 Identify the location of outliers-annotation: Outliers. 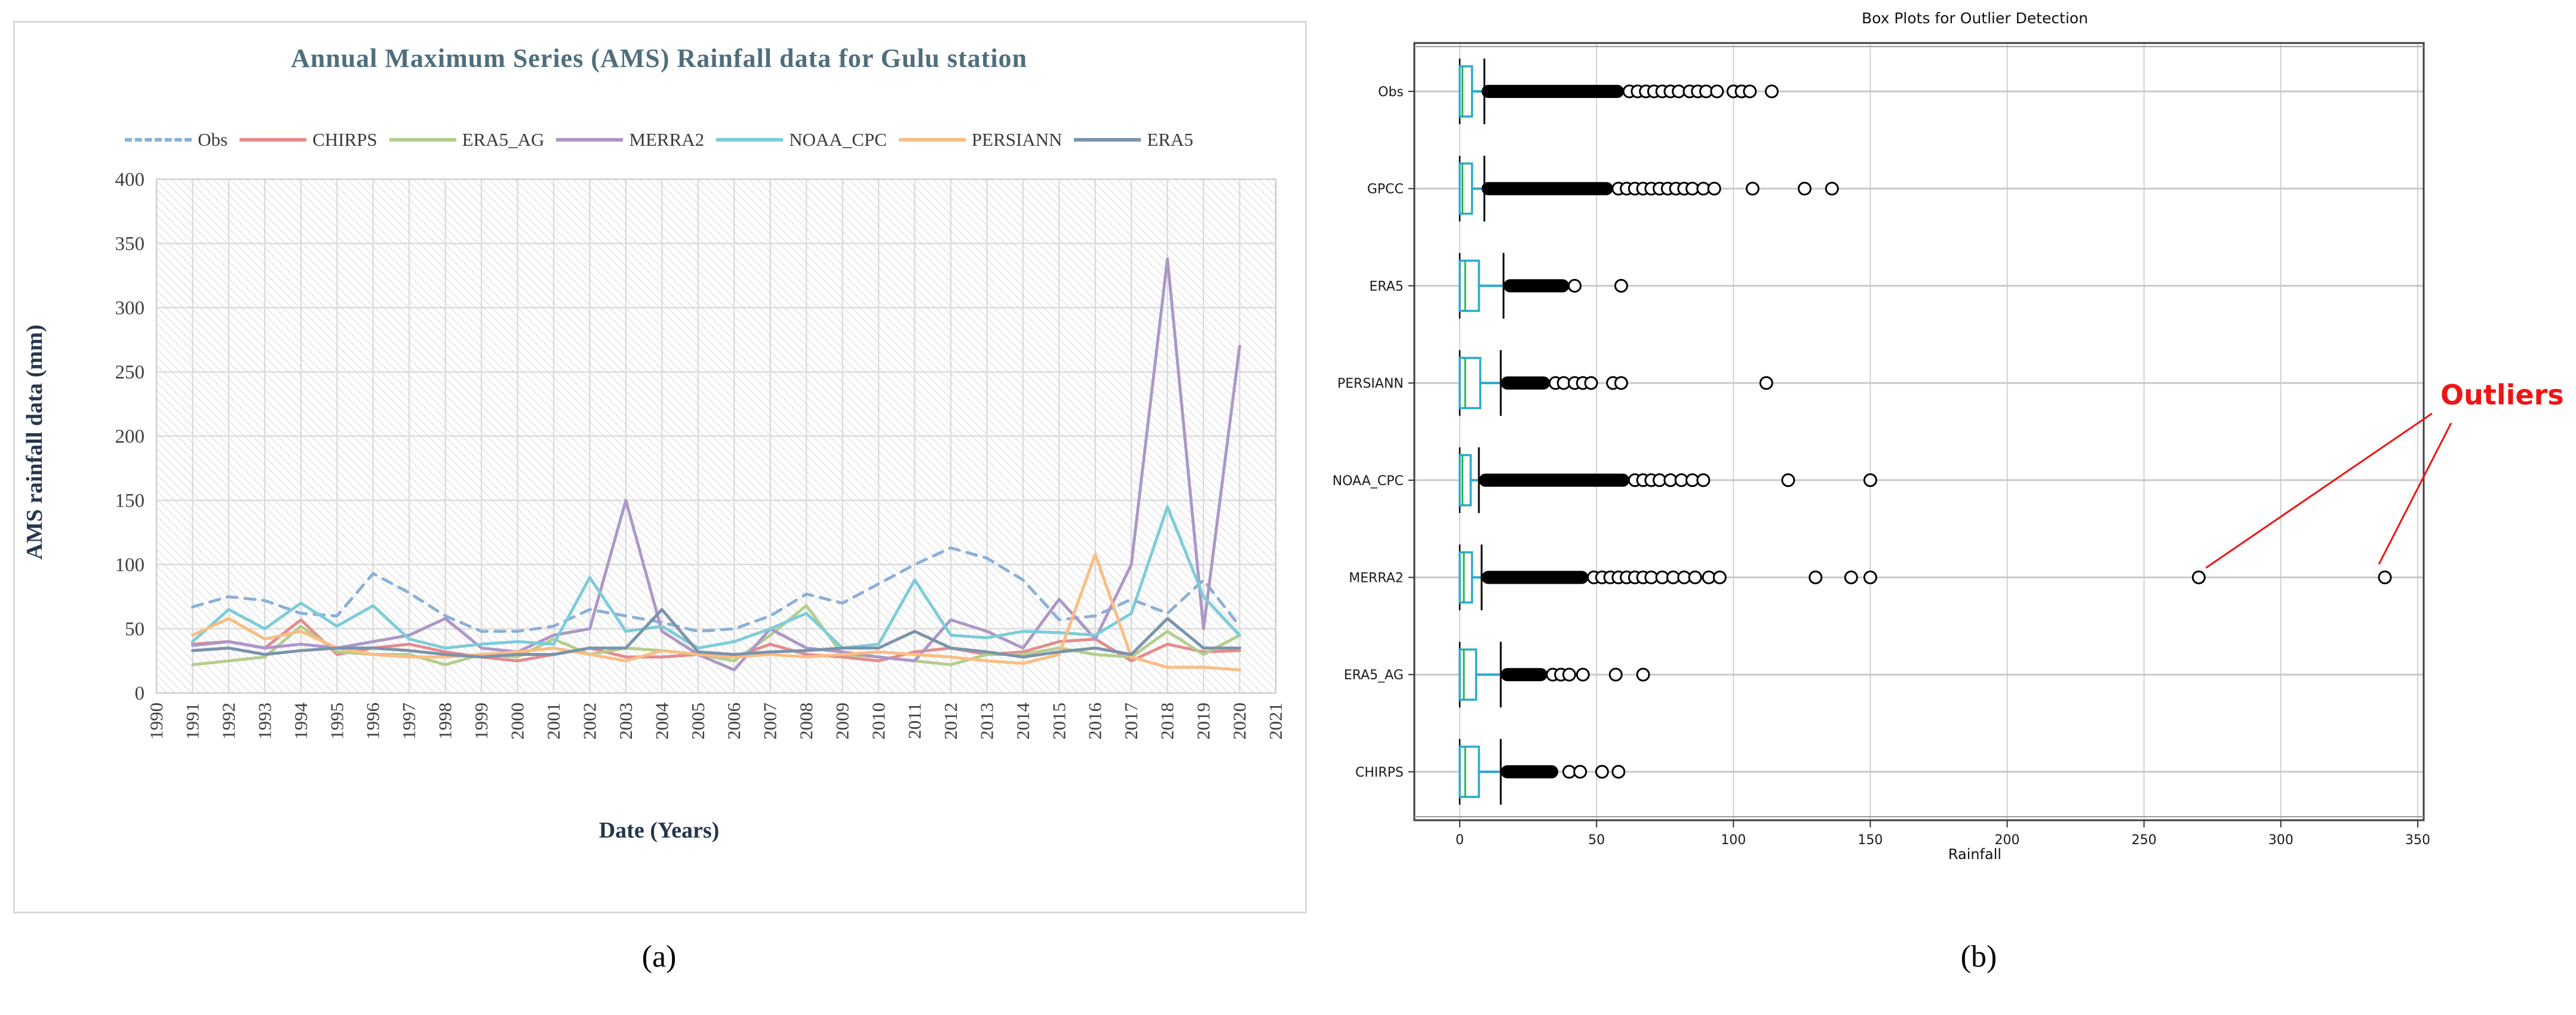
(2502, 395).